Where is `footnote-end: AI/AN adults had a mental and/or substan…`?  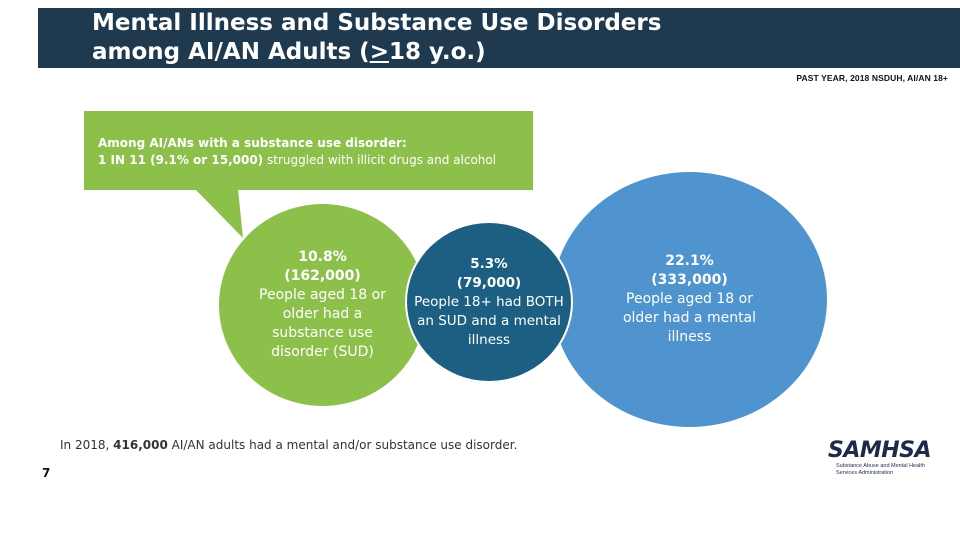
footnote-end: AI/AN adults had a mental and/or substan… is located at coordinates (342, 445).